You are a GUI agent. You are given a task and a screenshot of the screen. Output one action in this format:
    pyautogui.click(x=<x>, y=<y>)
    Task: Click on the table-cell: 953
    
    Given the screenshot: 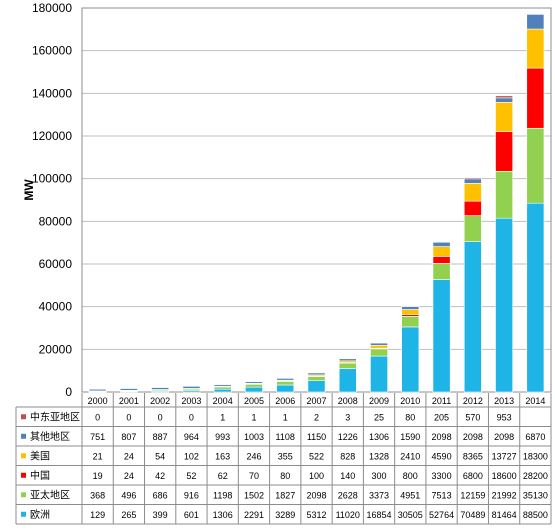 What is the action you would take?
    pyautogui.click(x=504, y=417)
    